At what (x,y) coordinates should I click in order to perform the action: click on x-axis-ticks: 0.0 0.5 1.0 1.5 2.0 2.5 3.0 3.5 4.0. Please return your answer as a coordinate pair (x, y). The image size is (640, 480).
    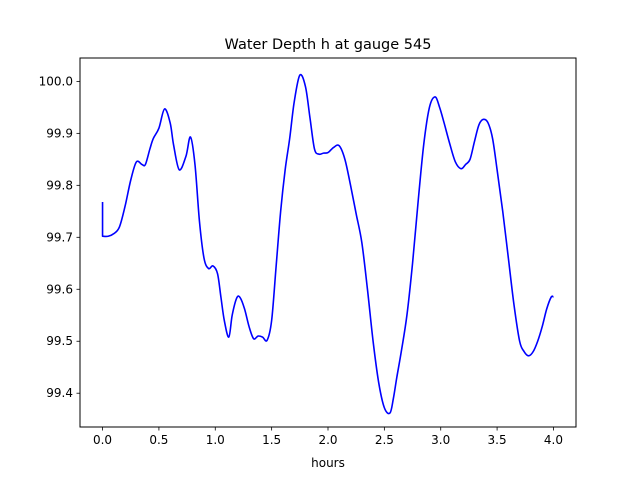
    Looking at the image, I should click on (328, 437).